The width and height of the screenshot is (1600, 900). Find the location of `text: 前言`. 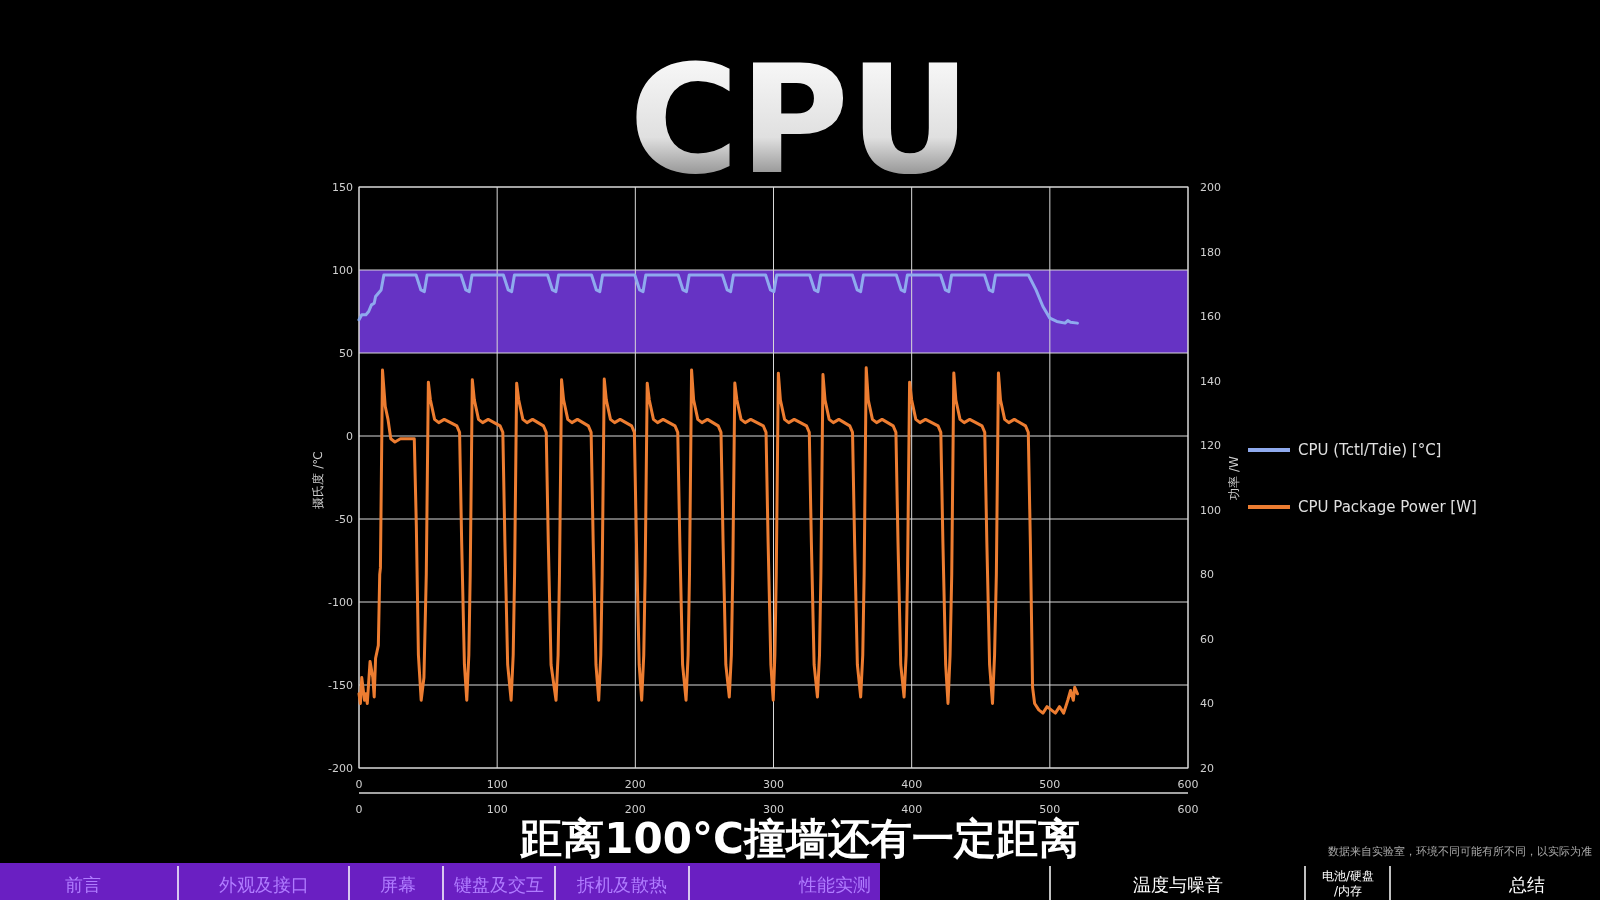

text: 前言 is located at coordinates (83, 884).